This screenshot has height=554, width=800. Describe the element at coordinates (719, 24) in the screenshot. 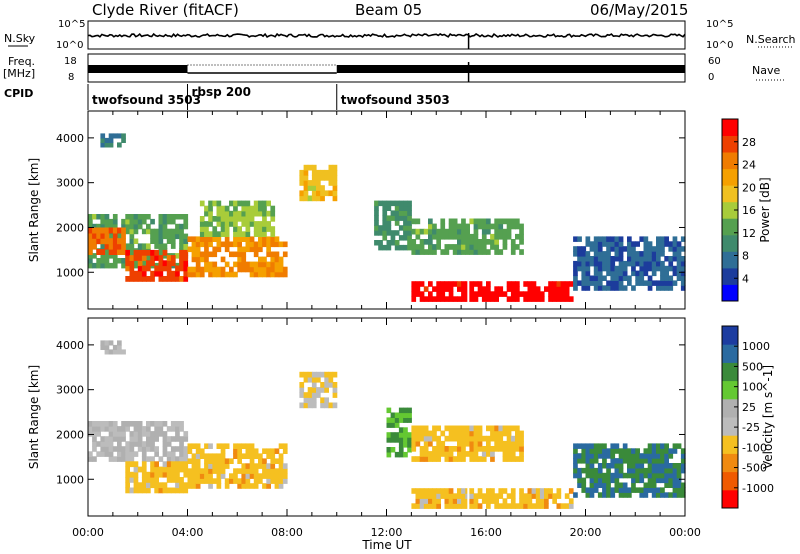

I see `nsearch-hi-tick: 10^5` at that location.